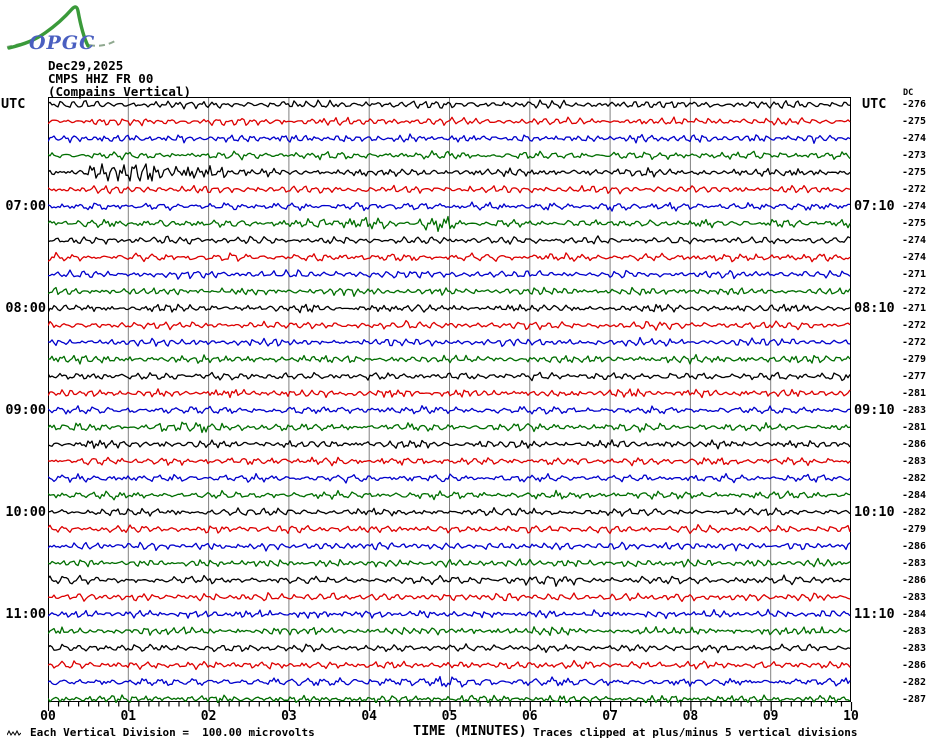 The image size is (930, 744). I want to click on right-hour-label: 10:10, so click(874, 512).